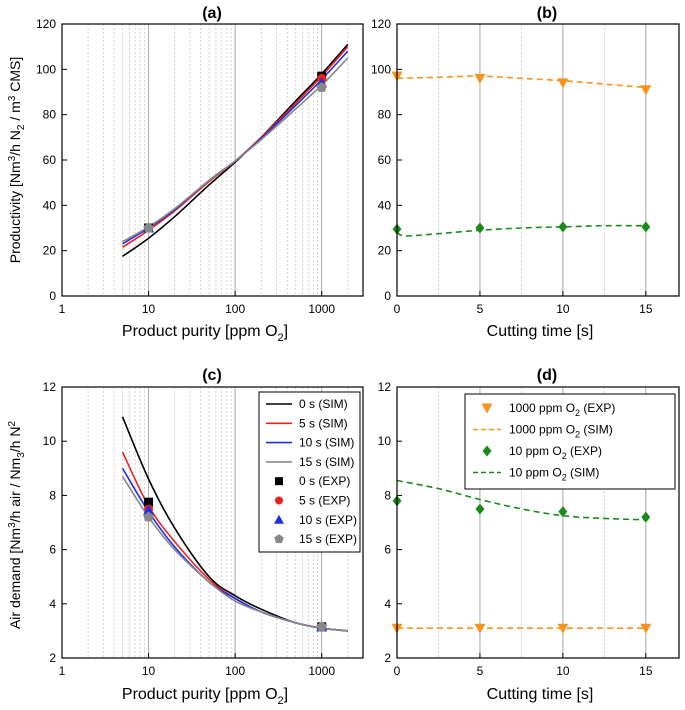 The image size is (685, 710). I want to click on legend-label: 10 s (EXP), so click(328, 520).